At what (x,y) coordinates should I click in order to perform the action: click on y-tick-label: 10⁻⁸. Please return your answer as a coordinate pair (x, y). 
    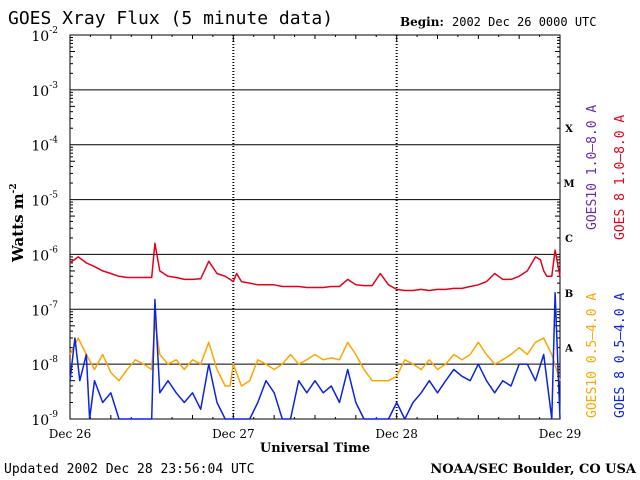
    Looking at the image, I should click on (44, 364).